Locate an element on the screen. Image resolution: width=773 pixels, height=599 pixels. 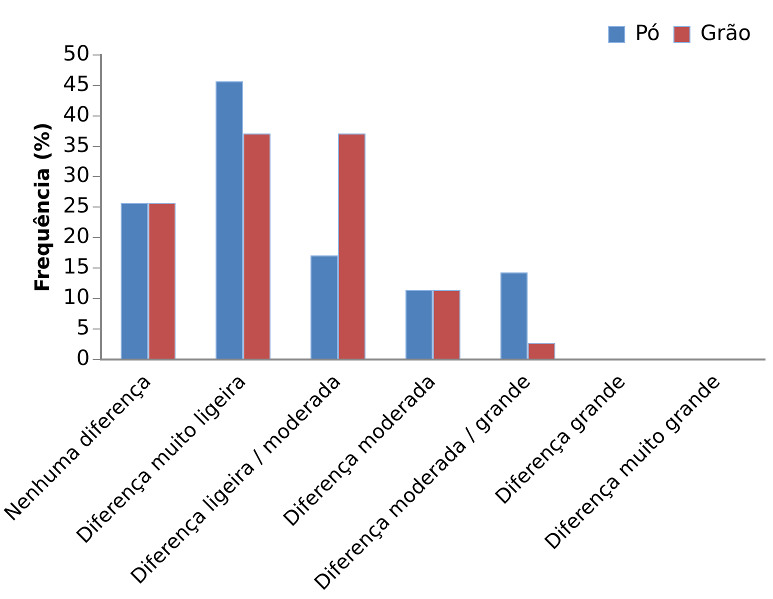
y-tick-label: 30 is located at coordinates (76, 175).